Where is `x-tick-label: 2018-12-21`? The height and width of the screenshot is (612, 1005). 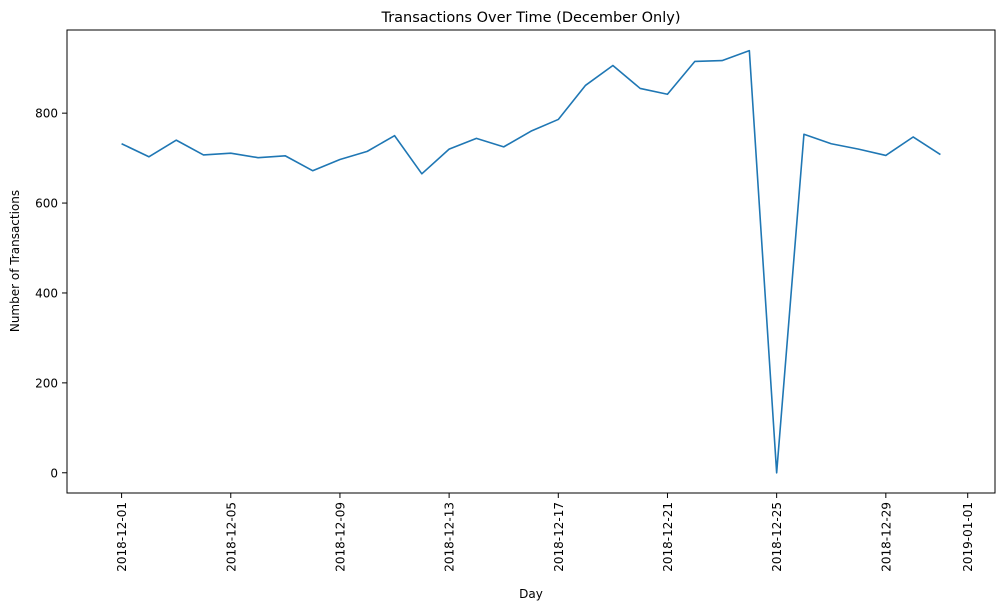
x-tick-label: 2018-12-21 is located at coordinates (668, 537).